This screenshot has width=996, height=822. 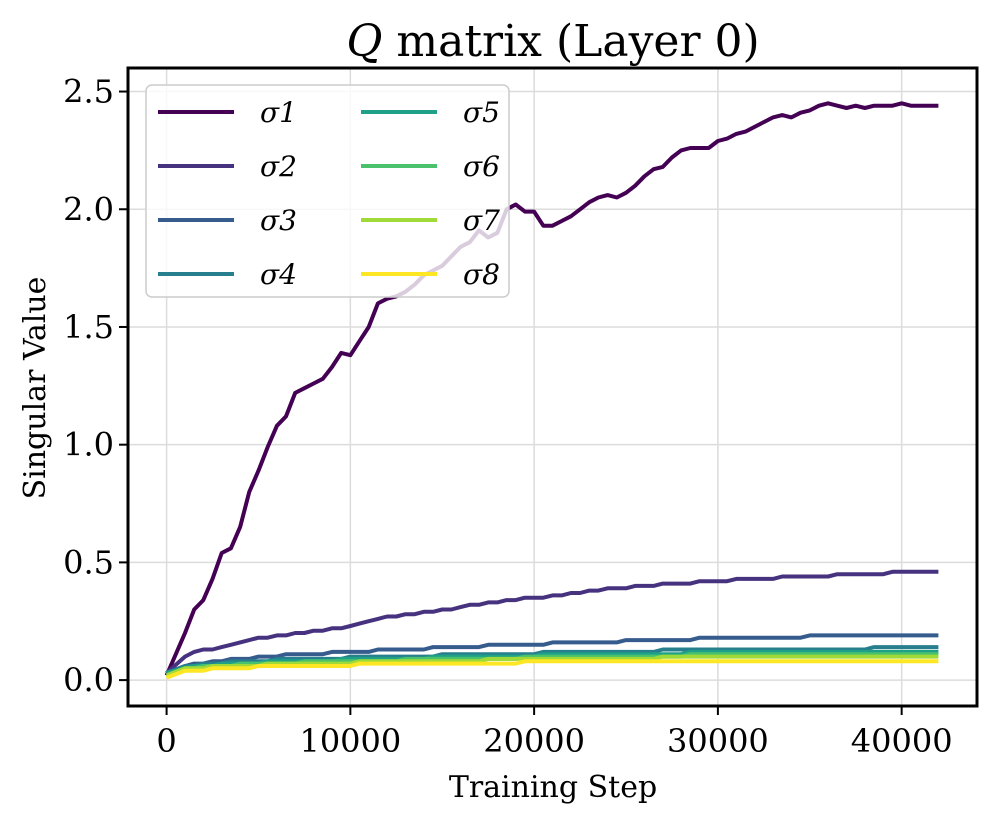 What do you see at coordinates (88, 327) in the screenshot?
I see `y-tick-label: 1.5` at bounding box center [88, 327].